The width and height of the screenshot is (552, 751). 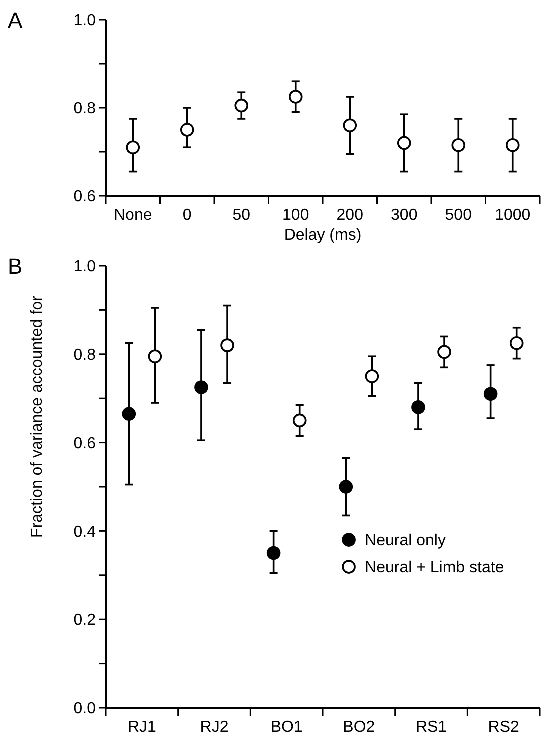 What do you see at coordinates (323, 235) in the screenshot?
I see `x-axis-title: Delay (ms)` at bounding box center [323, 235].